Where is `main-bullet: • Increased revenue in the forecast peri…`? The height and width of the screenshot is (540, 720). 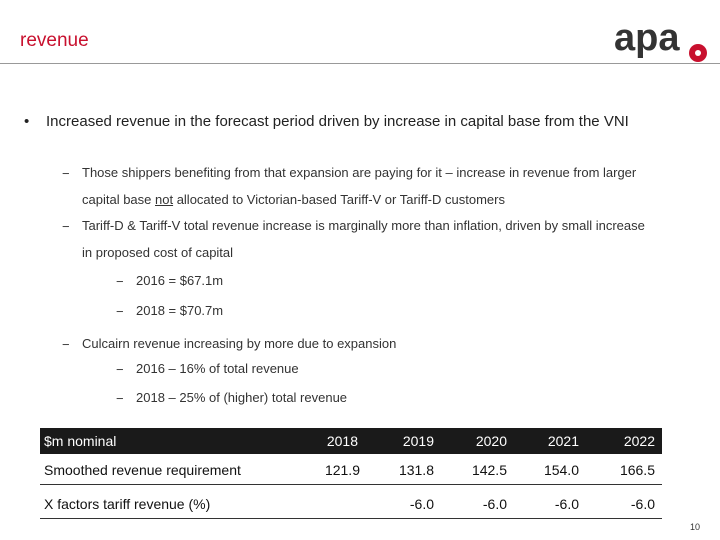
main-bullet: • Increased revenue in the forecast peri… is located at coordinates (326, 122).